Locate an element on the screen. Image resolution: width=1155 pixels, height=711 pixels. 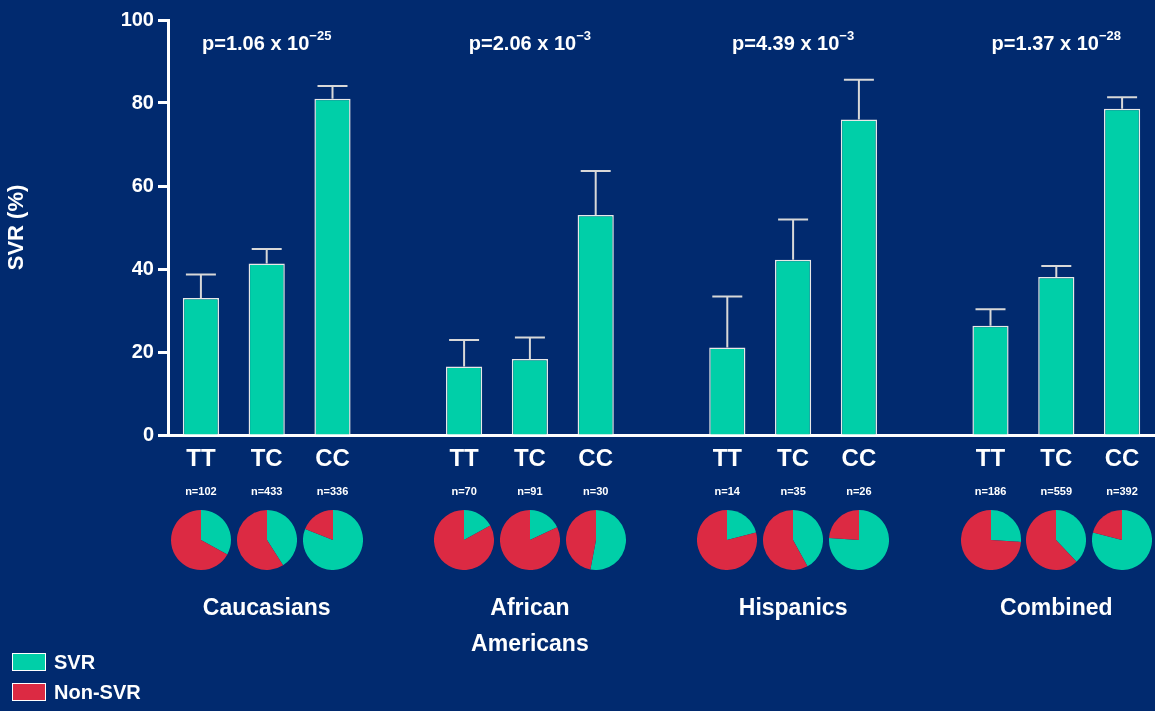
text: Hispanics is located at coordinates (793, 607).